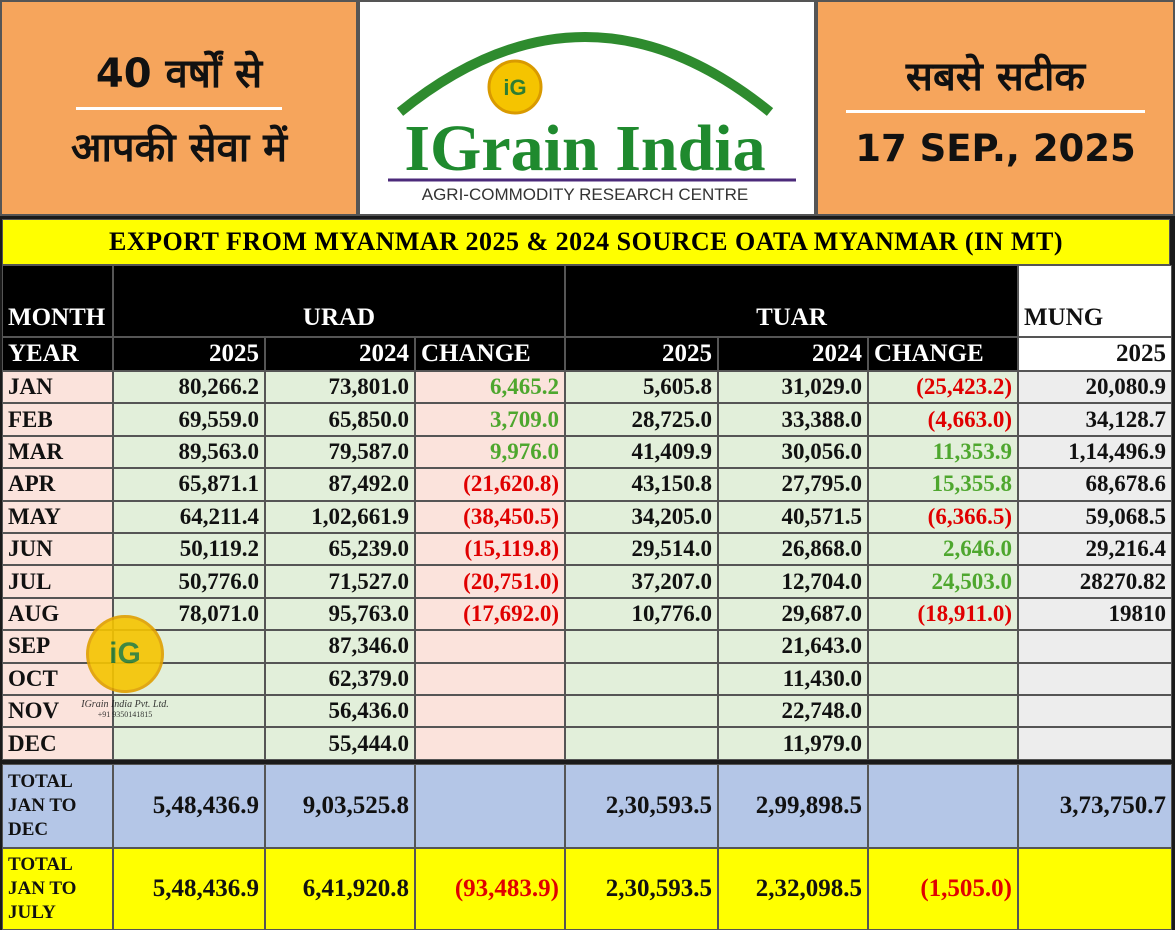 The image size is (1175, 930). What do you see at coordinates (490, 889) in the screenshot?
I see `total-cell: (93,483.9)` at bounding box center [490, 889].